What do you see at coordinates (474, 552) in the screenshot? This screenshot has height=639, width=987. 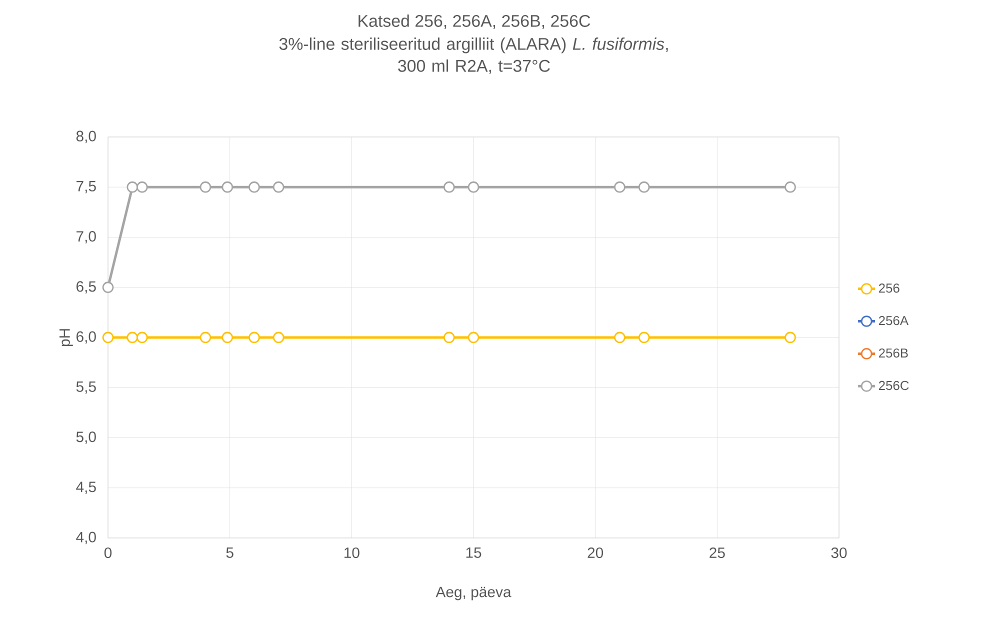 I see `x-tick-label: 15` at bounding box center [474, 552].